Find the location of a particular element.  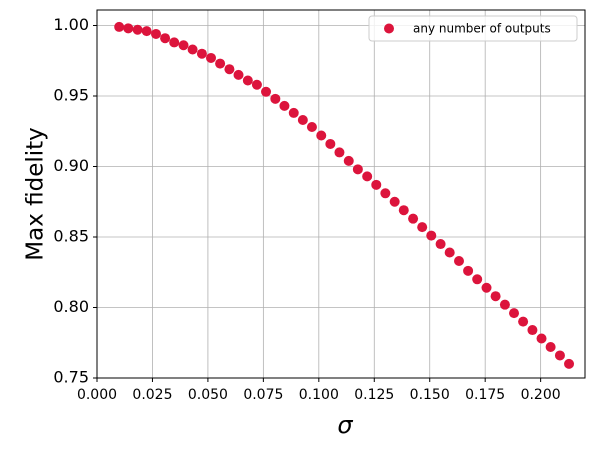

x-tick-label: 0.125 is located at coordinates (374, 395).